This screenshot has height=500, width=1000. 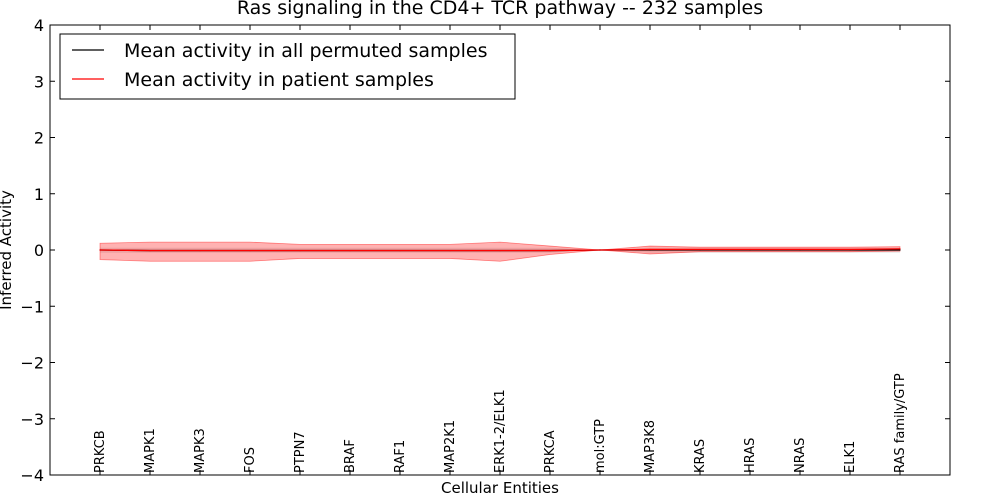 I want to click on y-tick-label: 2, so click(x=39, y=138).